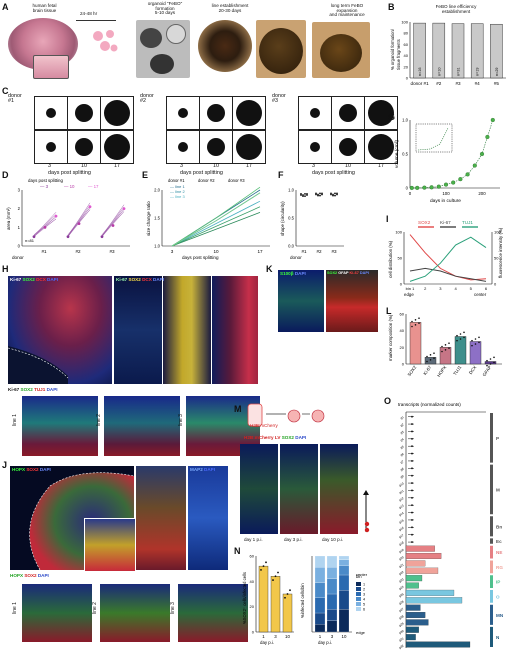  I want to click on panel-label-c: C, so click(5, 91).